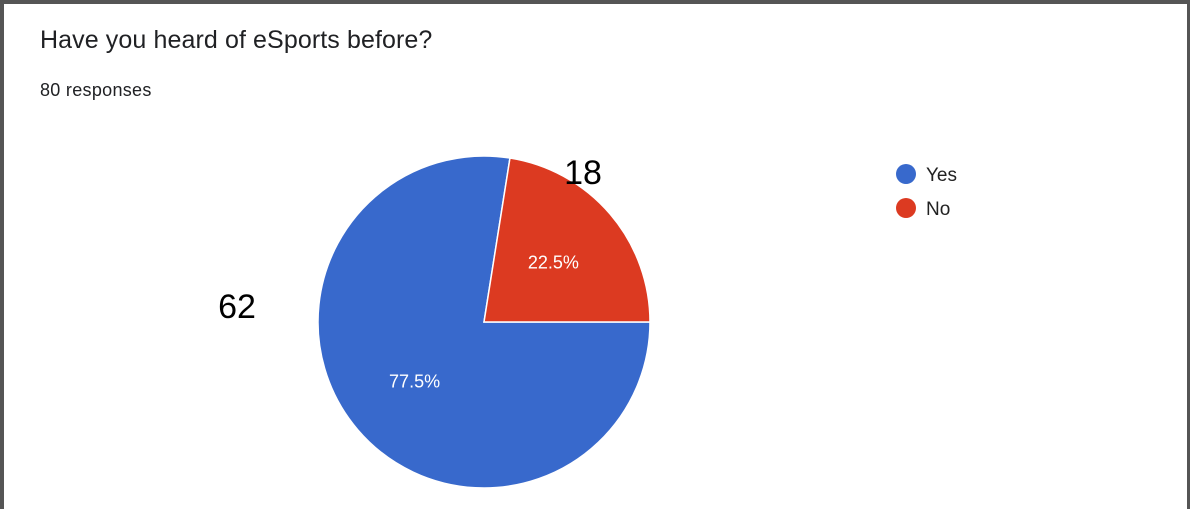  I want to click on legend-swatch-yes, so click(906, 174).